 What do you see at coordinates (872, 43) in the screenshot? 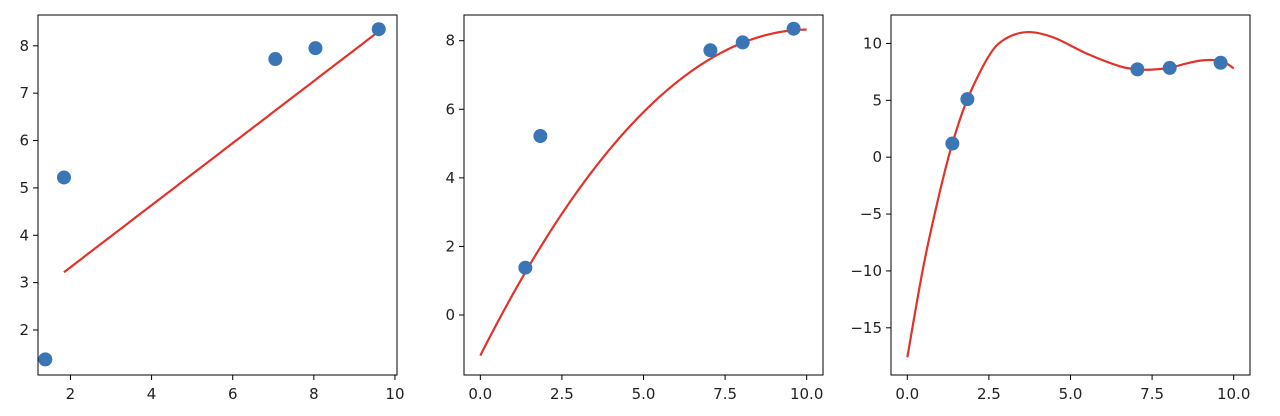
I see `y-tick-label: 10` at bounding box center [872, 43].